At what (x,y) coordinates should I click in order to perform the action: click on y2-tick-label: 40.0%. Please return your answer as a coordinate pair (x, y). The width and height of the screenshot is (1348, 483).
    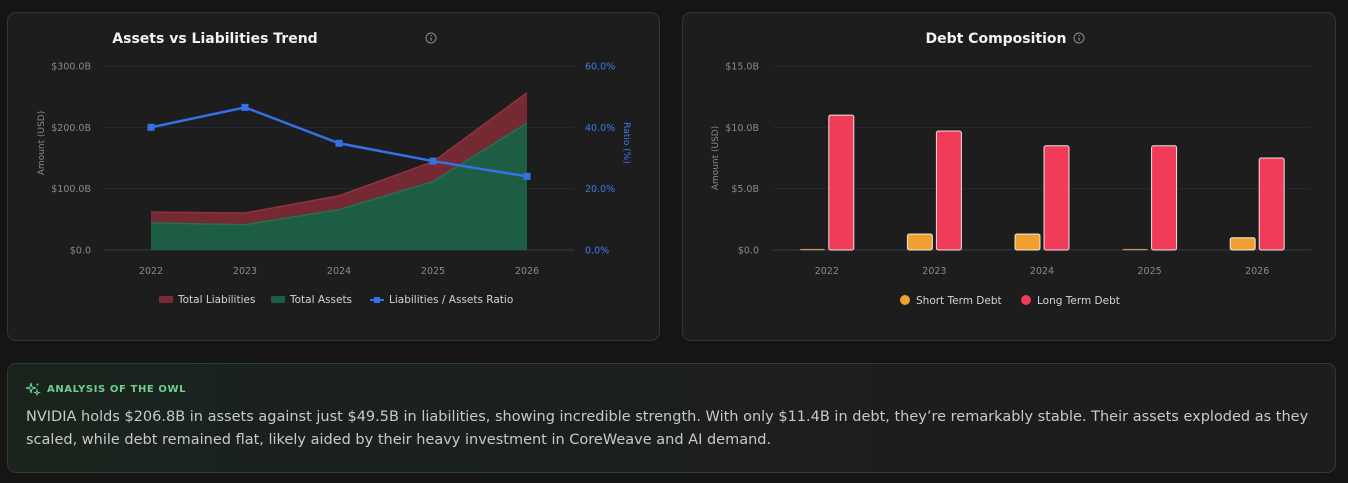
    Looking at the image, I should click on (600, 128).